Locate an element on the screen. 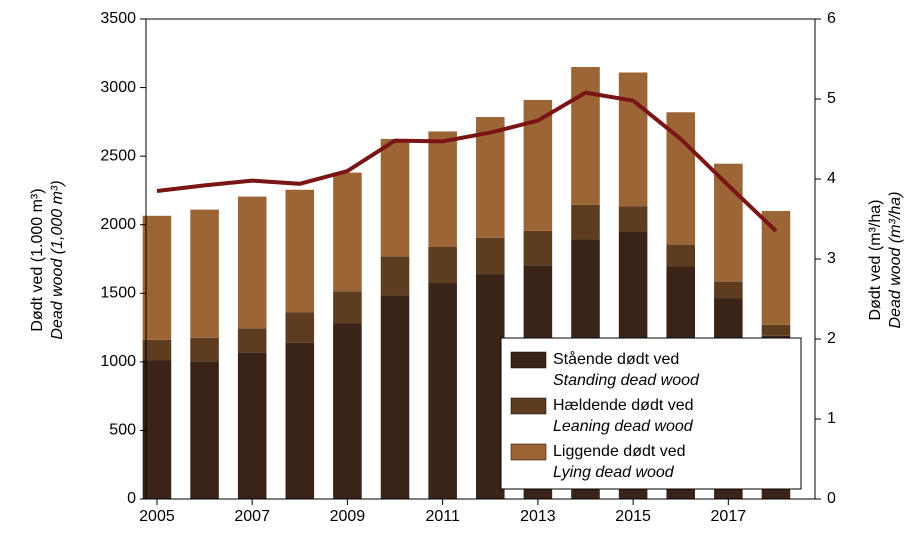  y-tick-label: 1500 is located at coordinates (118, 293).